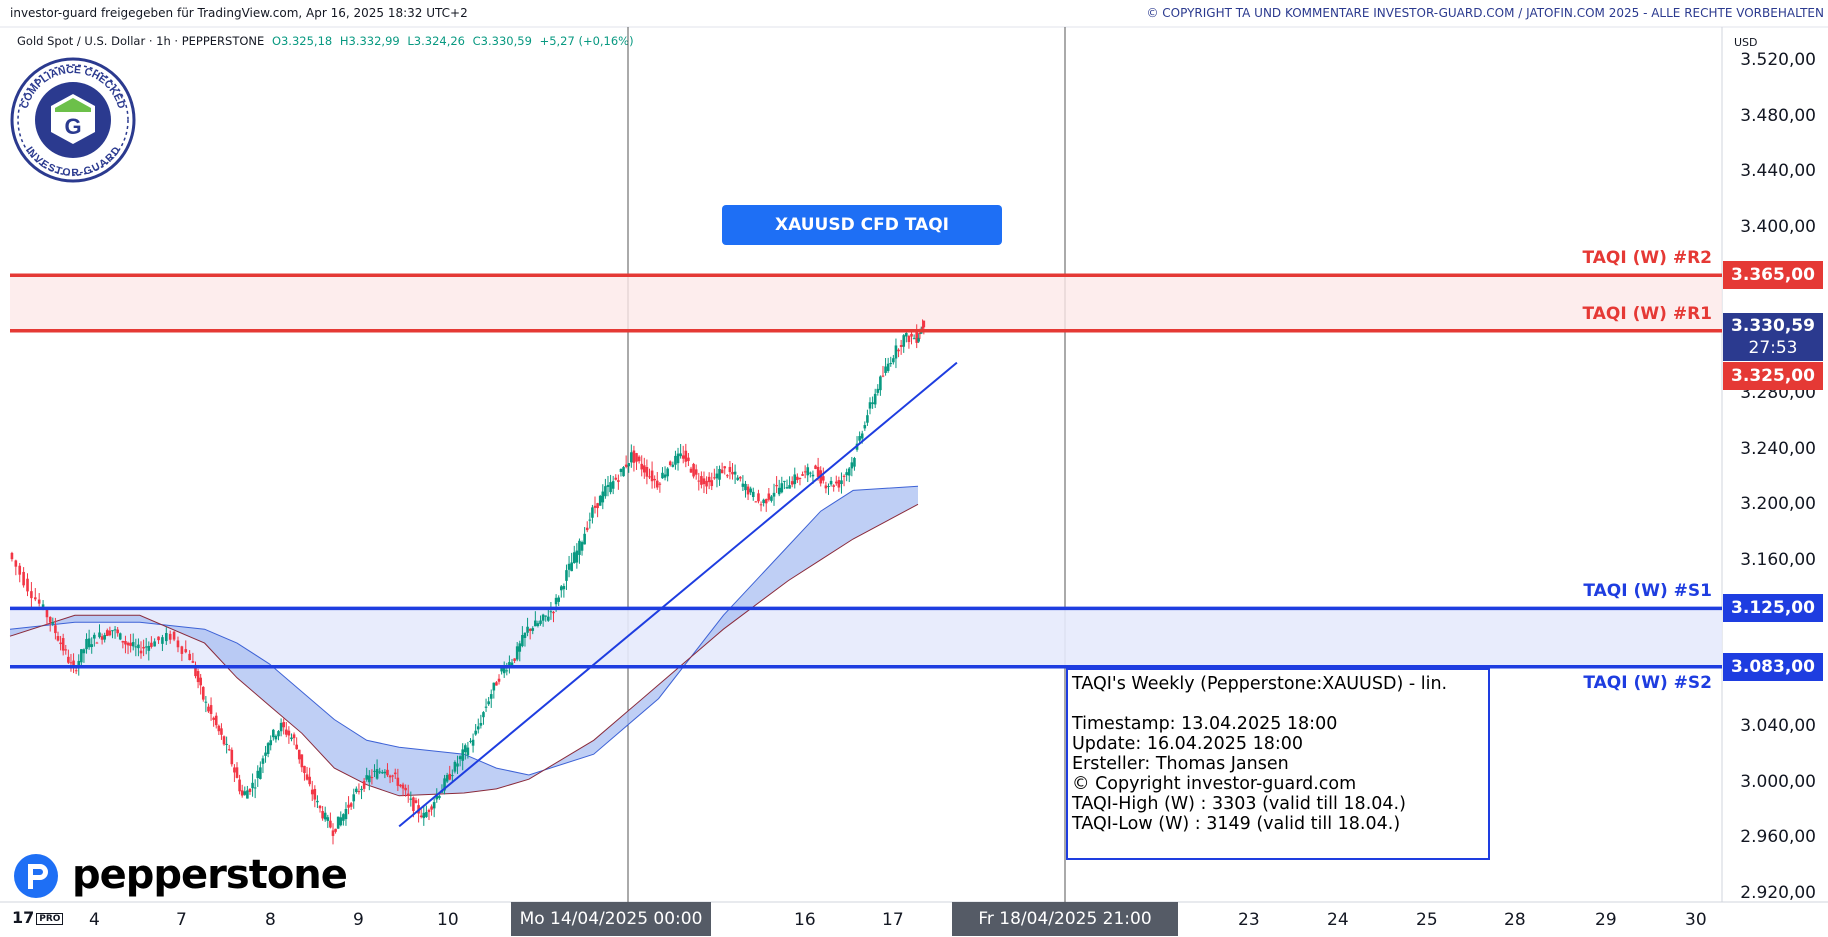 This screenshot has height=937, width=1828. What do you see at coordinates (1746, 42) in the screenshot?
I see `currency-unit: USD` at bounding box center [1746, 42].